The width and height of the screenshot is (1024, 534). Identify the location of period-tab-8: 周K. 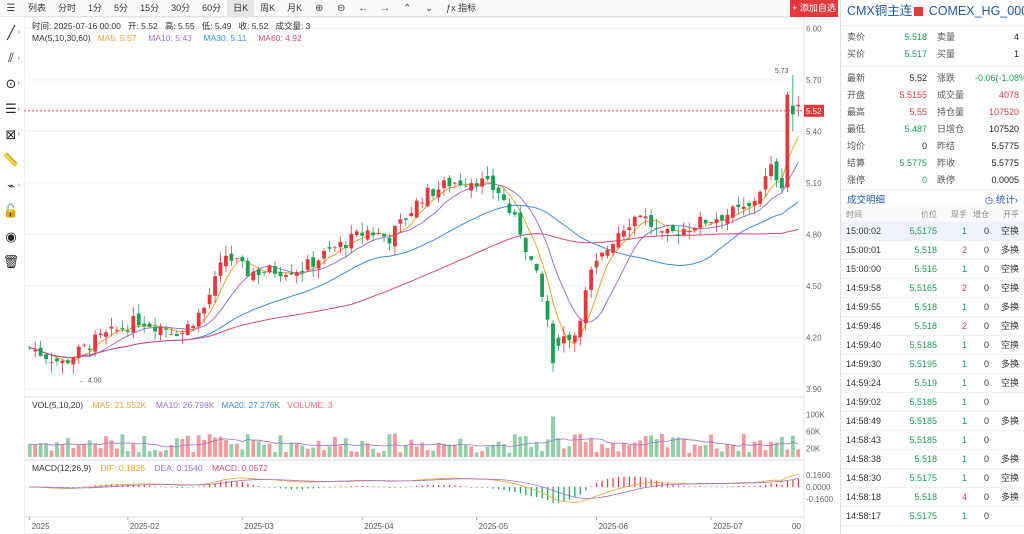
(268, 7).